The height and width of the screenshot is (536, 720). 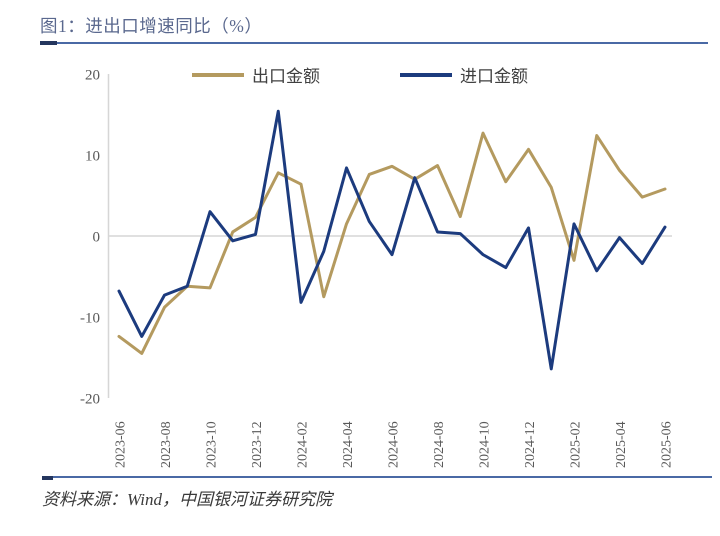 What do you see at coordinates (187, 499) in the screenshot?
I see `source-note: 资料来源：Wind，中国银河证券研究院` at bounding box center [187, 499].